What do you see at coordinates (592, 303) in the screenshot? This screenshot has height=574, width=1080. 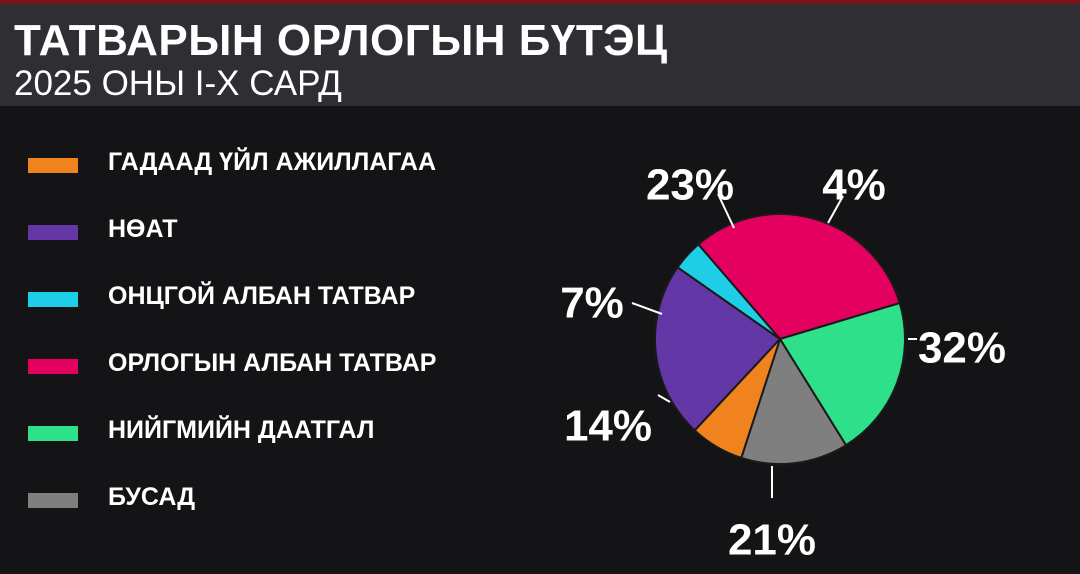 I see `data-label: 7%` at bounding box center [592, 303].